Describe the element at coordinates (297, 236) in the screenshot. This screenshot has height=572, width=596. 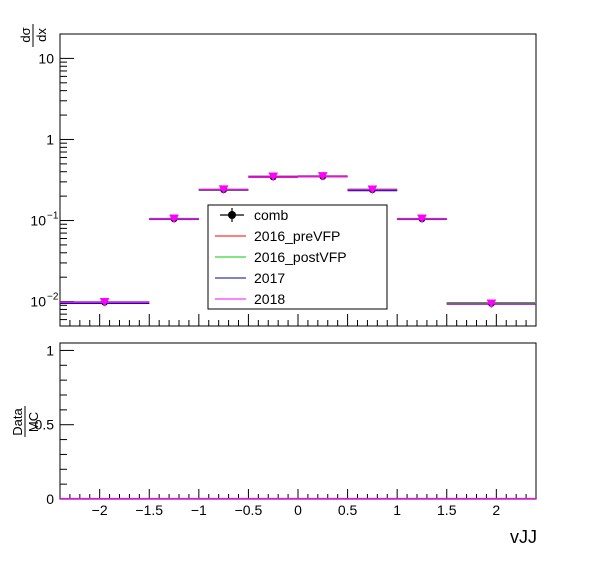
I see `legend-label: 2016_preVFP` at that location.